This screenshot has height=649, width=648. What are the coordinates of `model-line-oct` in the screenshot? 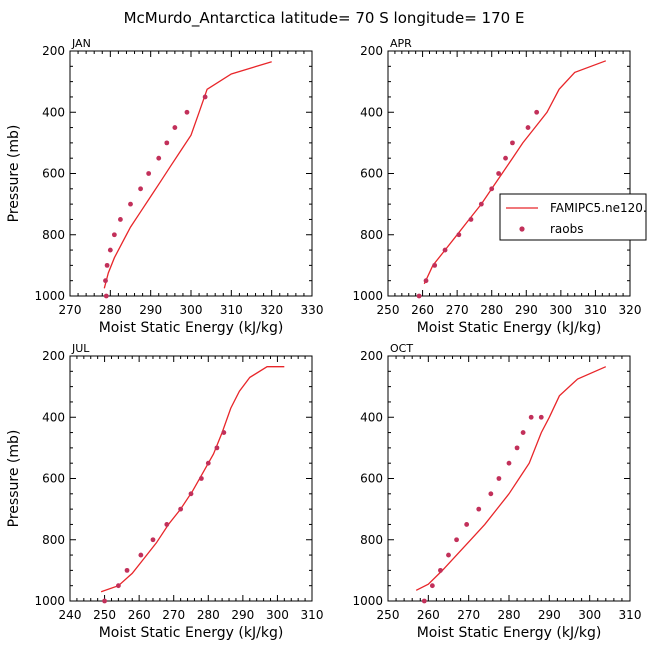 It's located at (511, 478).